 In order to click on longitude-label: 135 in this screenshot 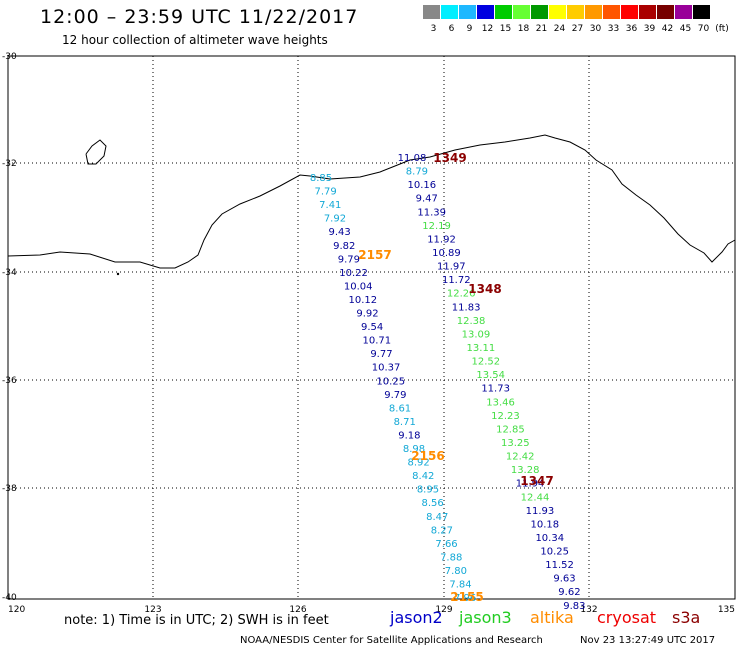, I will do `click(726, 610)`.